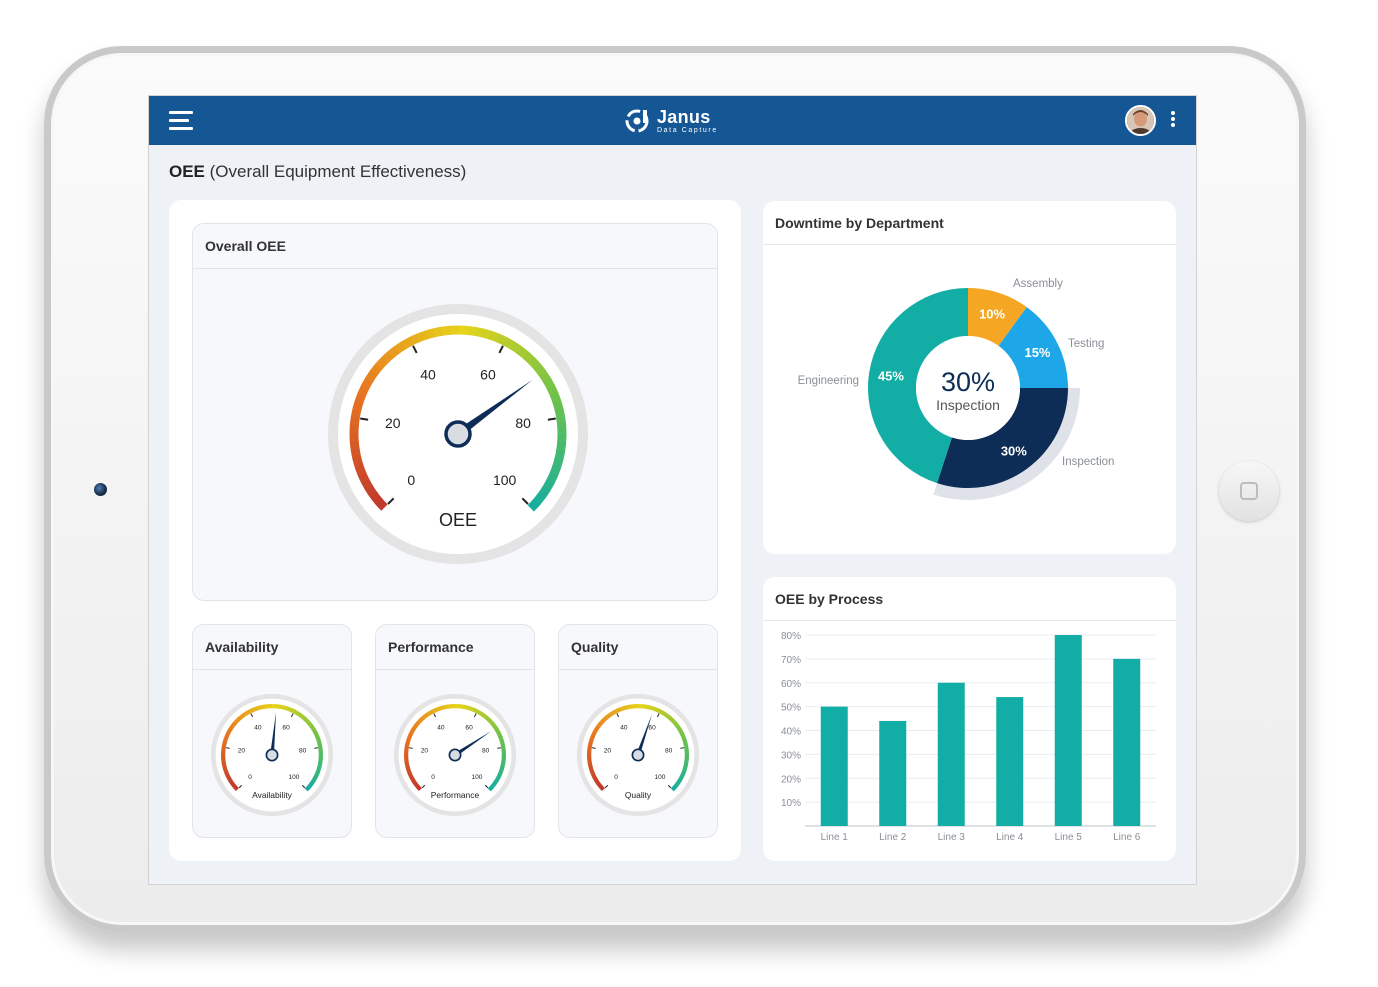 This screenshot has height=987, width=1378. I want to click on bar, so click(1068, 730).